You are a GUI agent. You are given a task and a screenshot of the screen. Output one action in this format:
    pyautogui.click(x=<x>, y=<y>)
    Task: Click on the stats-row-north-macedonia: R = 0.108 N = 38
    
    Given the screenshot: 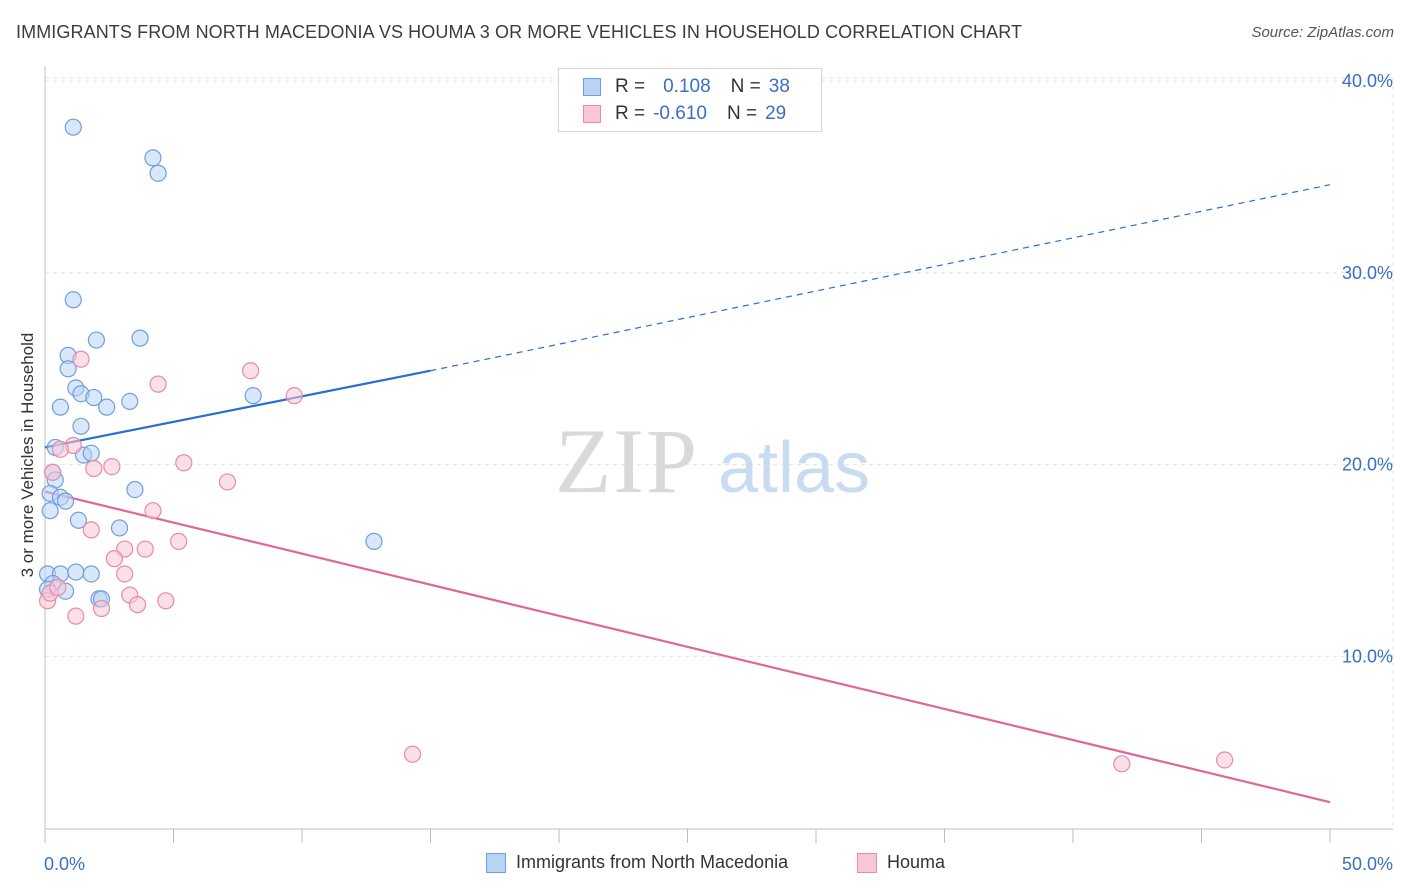 What is the action you would take?
    pyautogui.click(x=686, y=87)
    